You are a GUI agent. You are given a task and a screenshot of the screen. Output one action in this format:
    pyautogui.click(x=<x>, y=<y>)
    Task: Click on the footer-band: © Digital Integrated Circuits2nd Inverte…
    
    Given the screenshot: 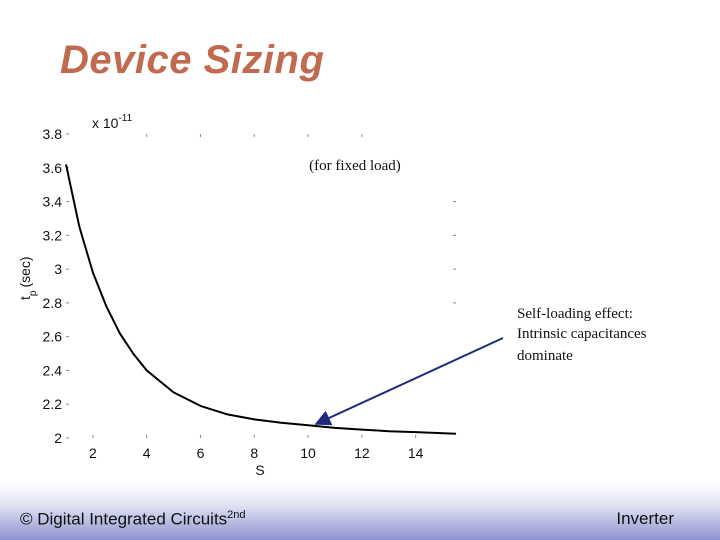 What is the action you would take?
    pyautogui.click(x=360, y=511)
    